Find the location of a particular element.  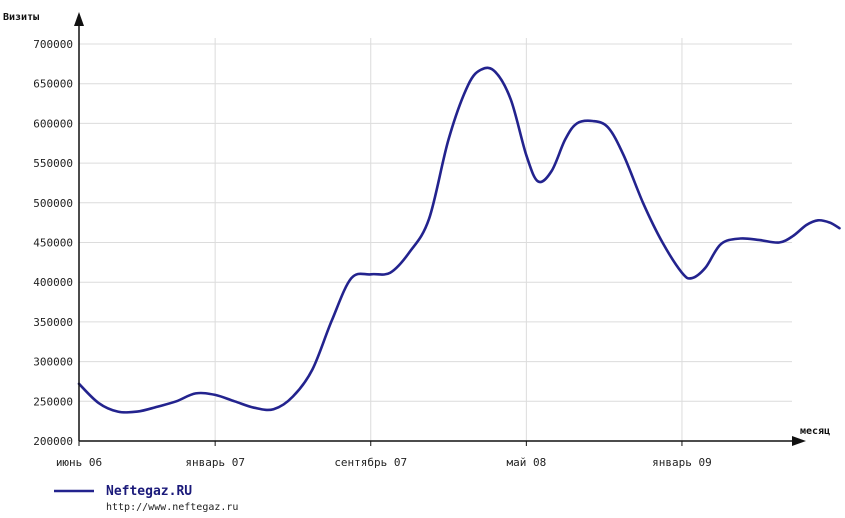

y-tick-label: 550000 is located at coordinates (53, 163).